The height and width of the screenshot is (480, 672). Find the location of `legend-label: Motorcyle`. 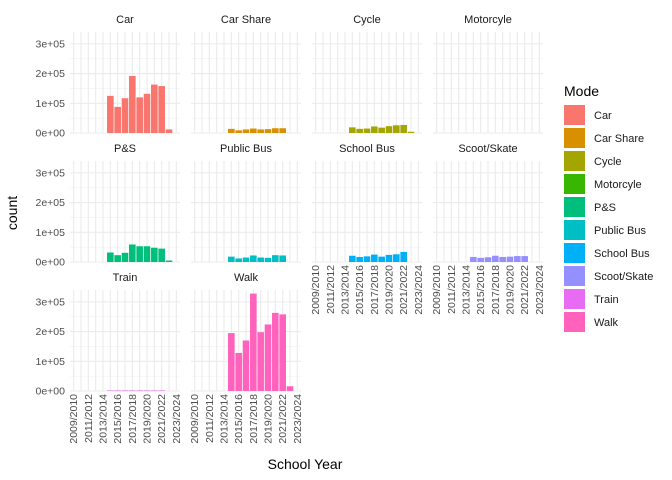

legend-label: Motorcyle is located at coordinates (618, 185).